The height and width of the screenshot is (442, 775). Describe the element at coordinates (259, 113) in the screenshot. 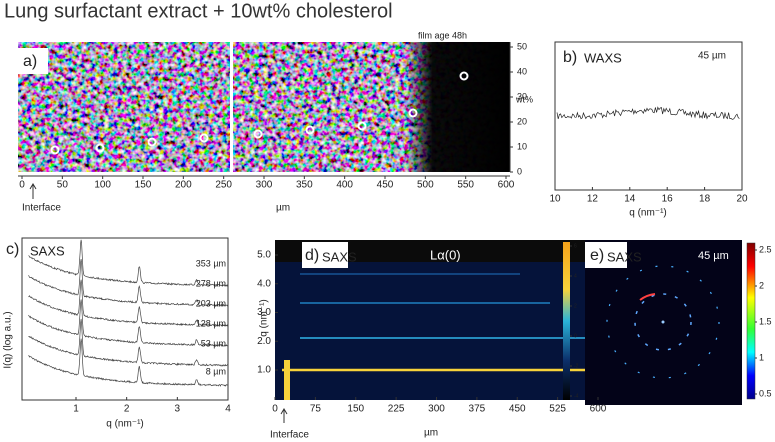

I see `markers` at that location.